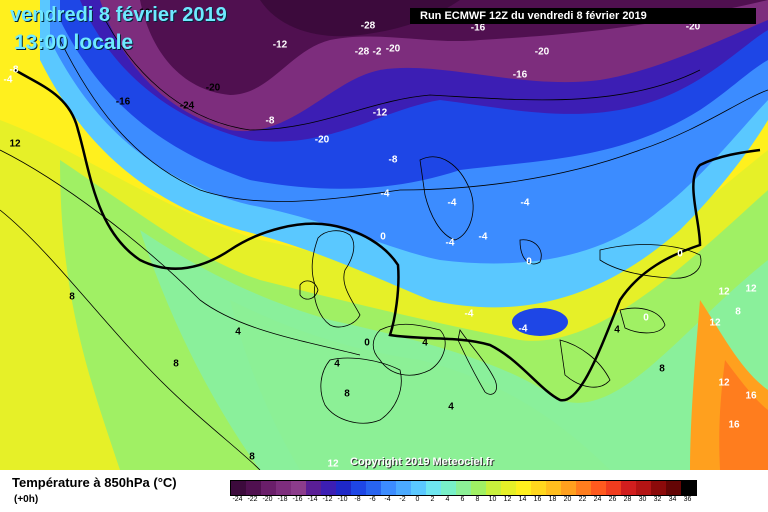 Image resolution: width=768 pixels, height=512 pixels. What do you see at coordinates (462, 499) in the screenshot?
I see `scale-tick-label: 6` at bounding box center [462, 499].